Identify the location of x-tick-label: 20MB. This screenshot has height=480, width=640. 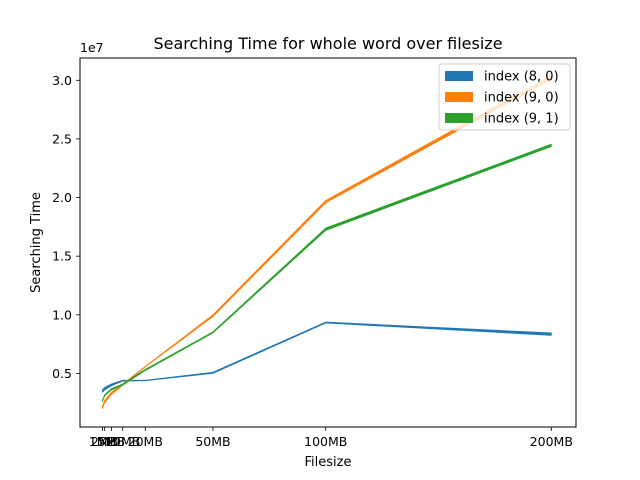
(145, 441).